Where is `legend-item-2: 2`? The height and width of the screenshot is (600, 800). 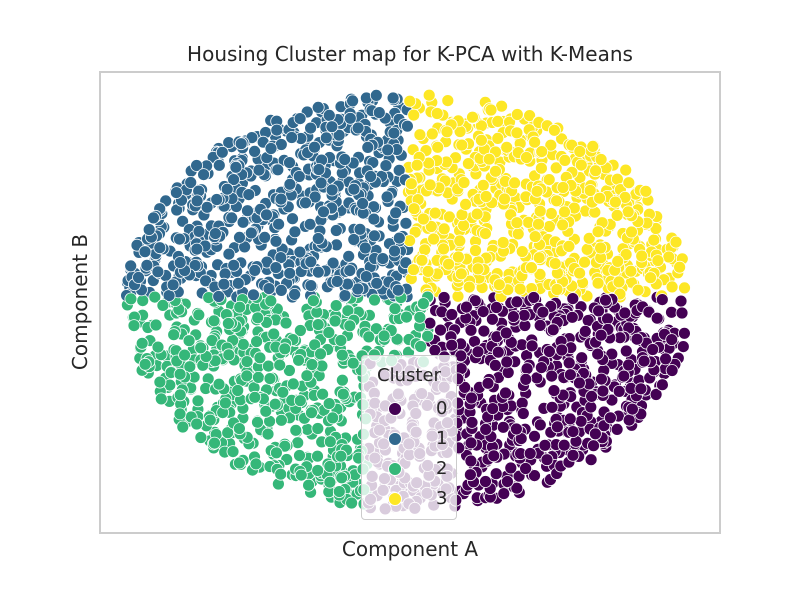
legend-item-2: 2 is located at coordinates (409, 469).